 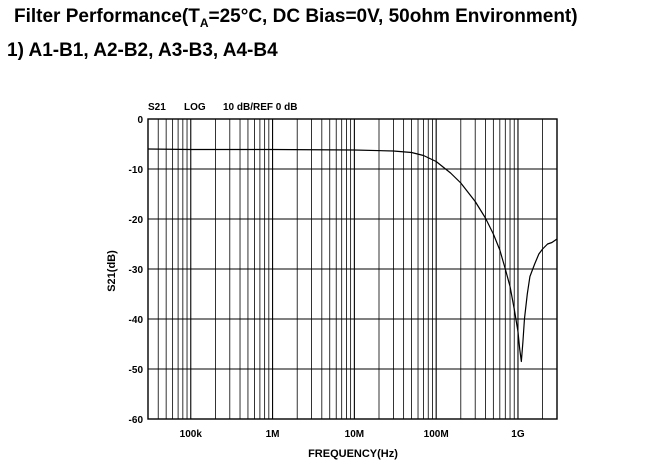 What do you see at coordinates (260, 107) in the screenshot?
I see `header-scale: 10 dB/REF 0 dB` at bounding box center [260, 107].